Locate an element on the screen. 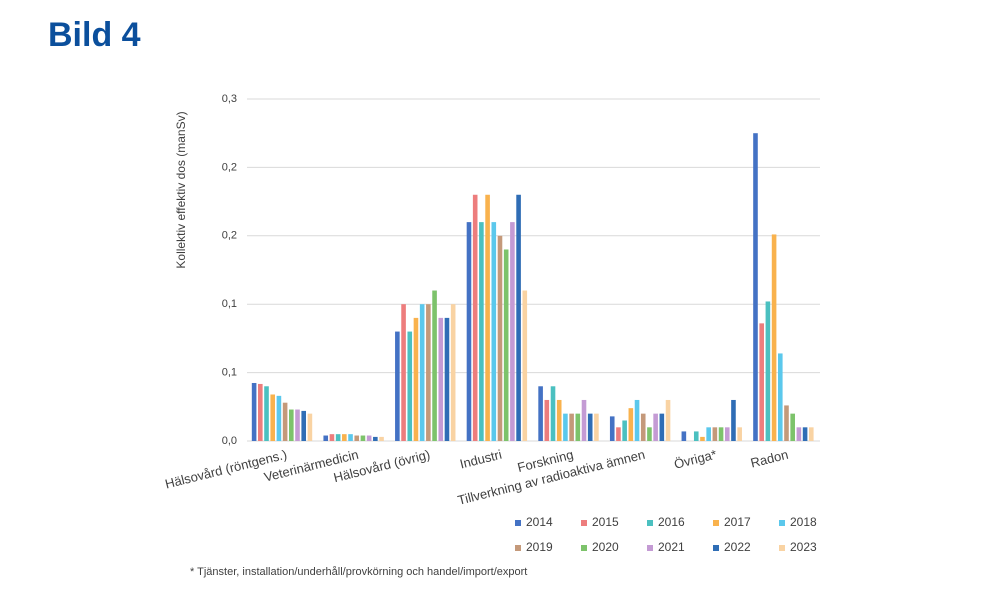 The image size is (1000, 598). legend-label: 2014 is located at coordinates (539, 522).